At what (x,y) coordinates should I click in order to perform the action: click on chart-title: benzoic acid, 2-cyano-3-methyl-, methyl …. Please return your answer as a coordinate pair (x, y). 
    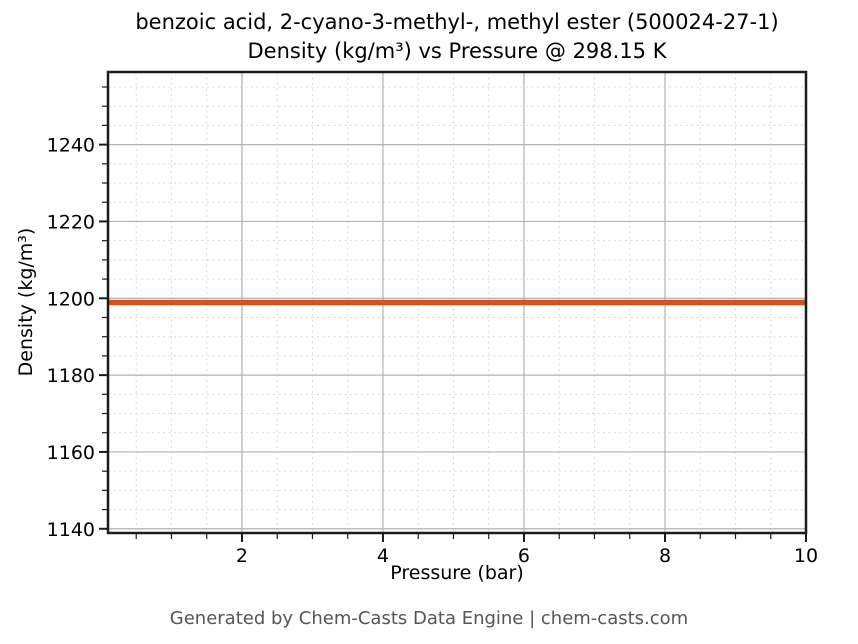
    Looking at the image, I should click on (457, 37).